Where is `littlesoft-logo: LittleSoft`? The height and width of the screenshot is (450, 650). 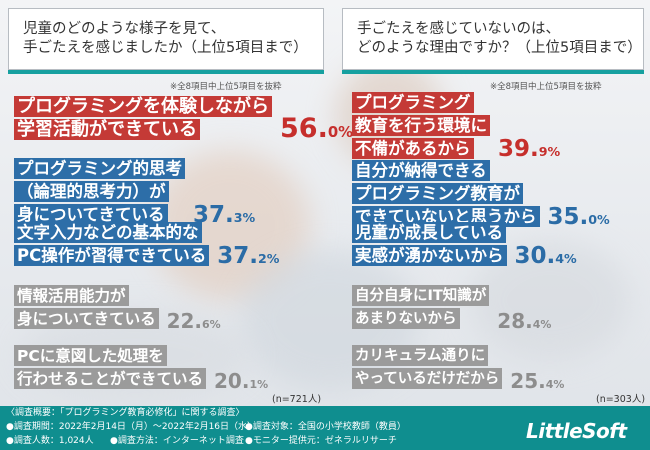 littlesoft-logo: LittleSoft is located at coordinates (576, 431).